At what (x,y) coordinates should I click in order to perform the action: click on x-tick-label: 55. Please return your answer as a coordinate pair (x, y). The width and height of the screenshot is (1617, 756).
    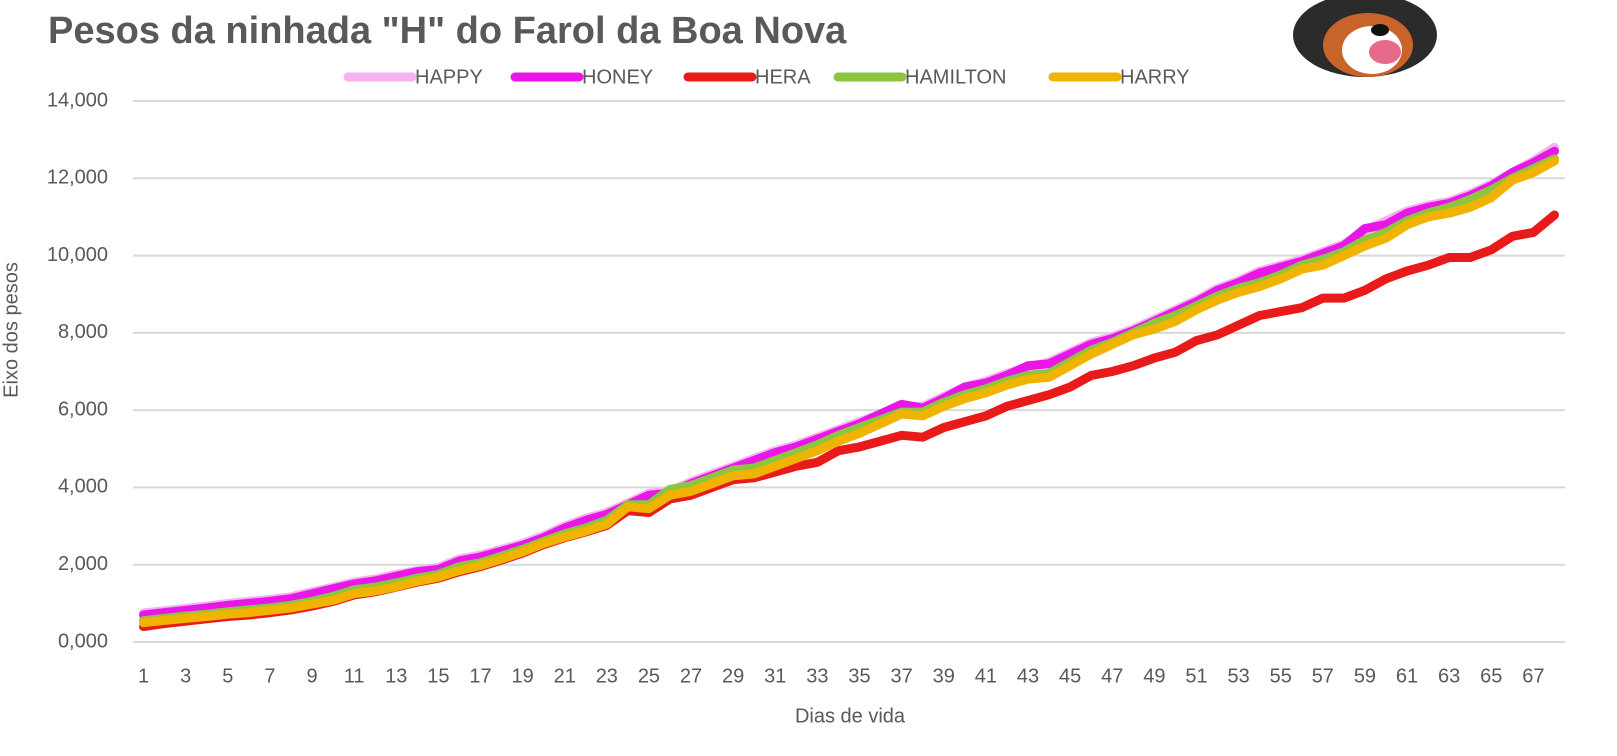
    Looking at the image, I should click on (1281, 676).